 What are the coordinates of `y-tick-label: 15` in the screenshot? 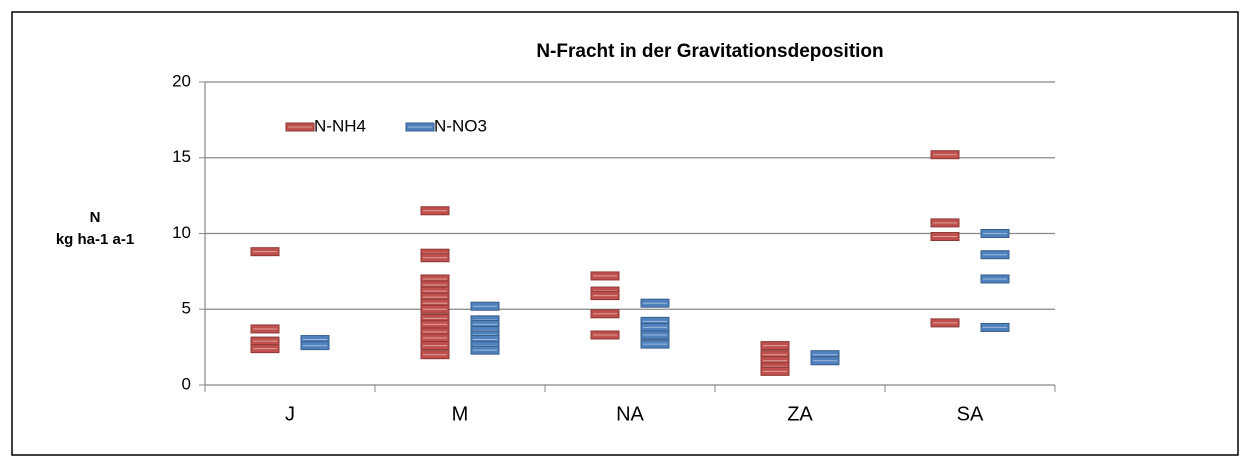 It's located at (181, 156).